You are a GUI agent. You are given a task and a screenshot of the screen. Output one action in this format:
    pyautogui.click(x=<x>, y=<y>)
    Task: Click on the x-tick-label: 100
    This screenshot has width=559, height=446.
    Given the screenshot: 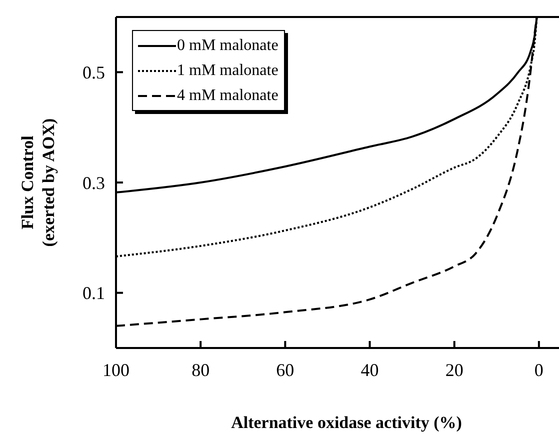 What is the action you would take?
    pyautogui.click(x=116, y=370)
    